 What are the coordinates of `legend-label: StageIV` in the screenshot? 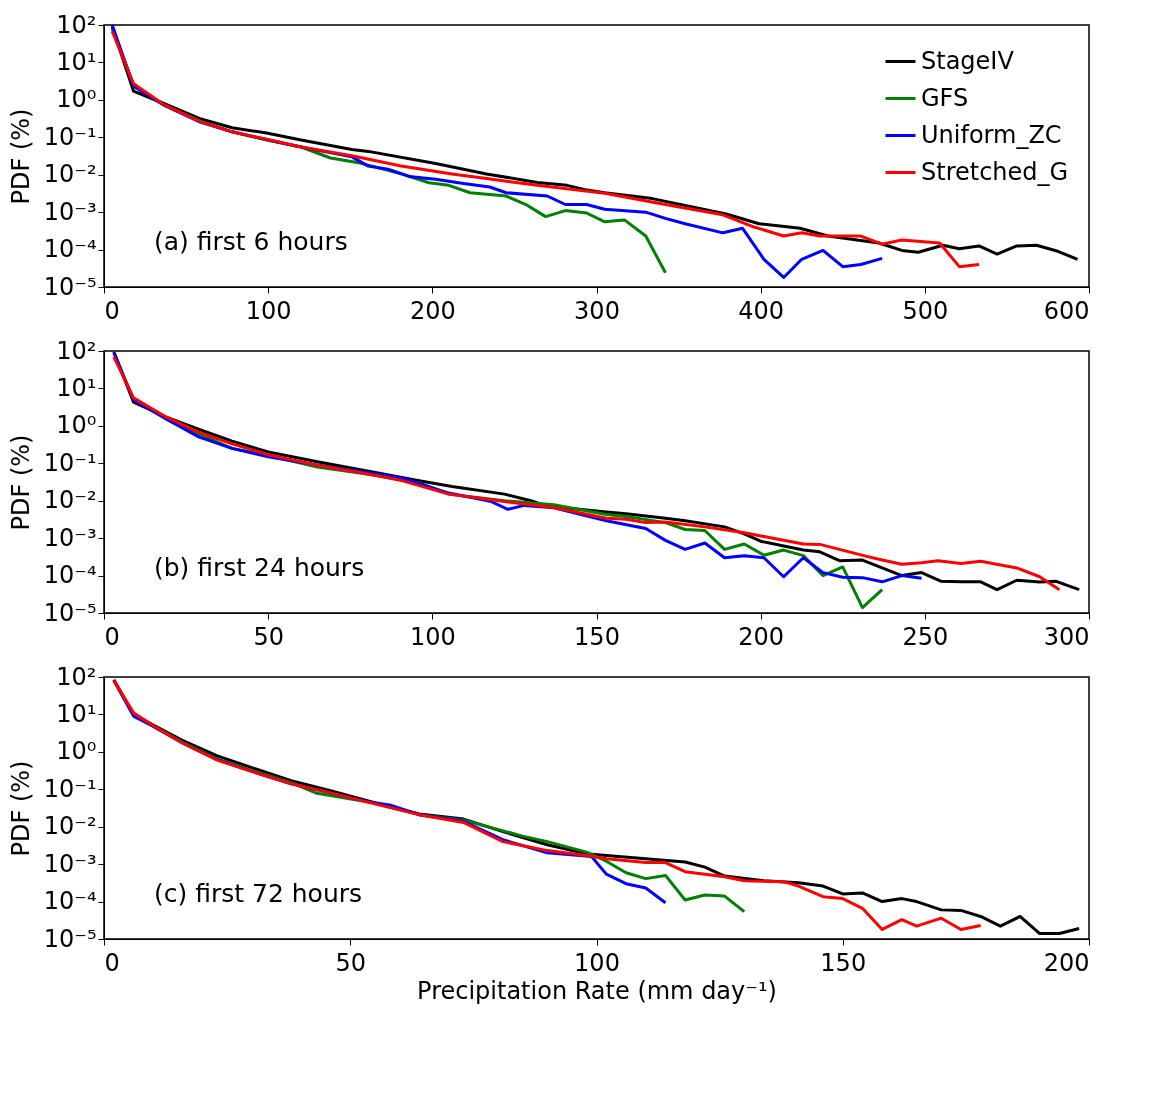 It's located at (968, 60).